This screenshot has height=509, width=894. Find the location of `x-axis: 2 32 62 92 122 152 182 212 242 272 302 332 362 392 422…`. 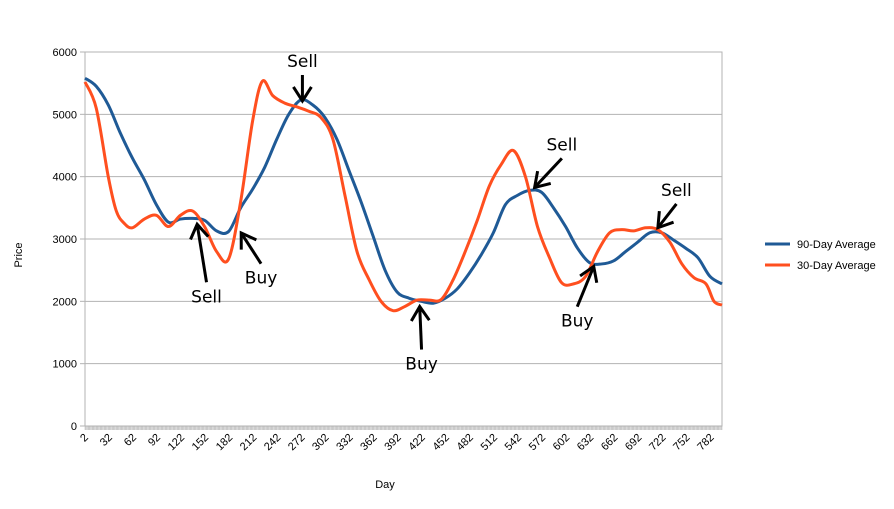

x-axis: 2 32 62 92 122 152 182 212 242 272 302 332 362 392 422… is located at coordinates (400, 439).